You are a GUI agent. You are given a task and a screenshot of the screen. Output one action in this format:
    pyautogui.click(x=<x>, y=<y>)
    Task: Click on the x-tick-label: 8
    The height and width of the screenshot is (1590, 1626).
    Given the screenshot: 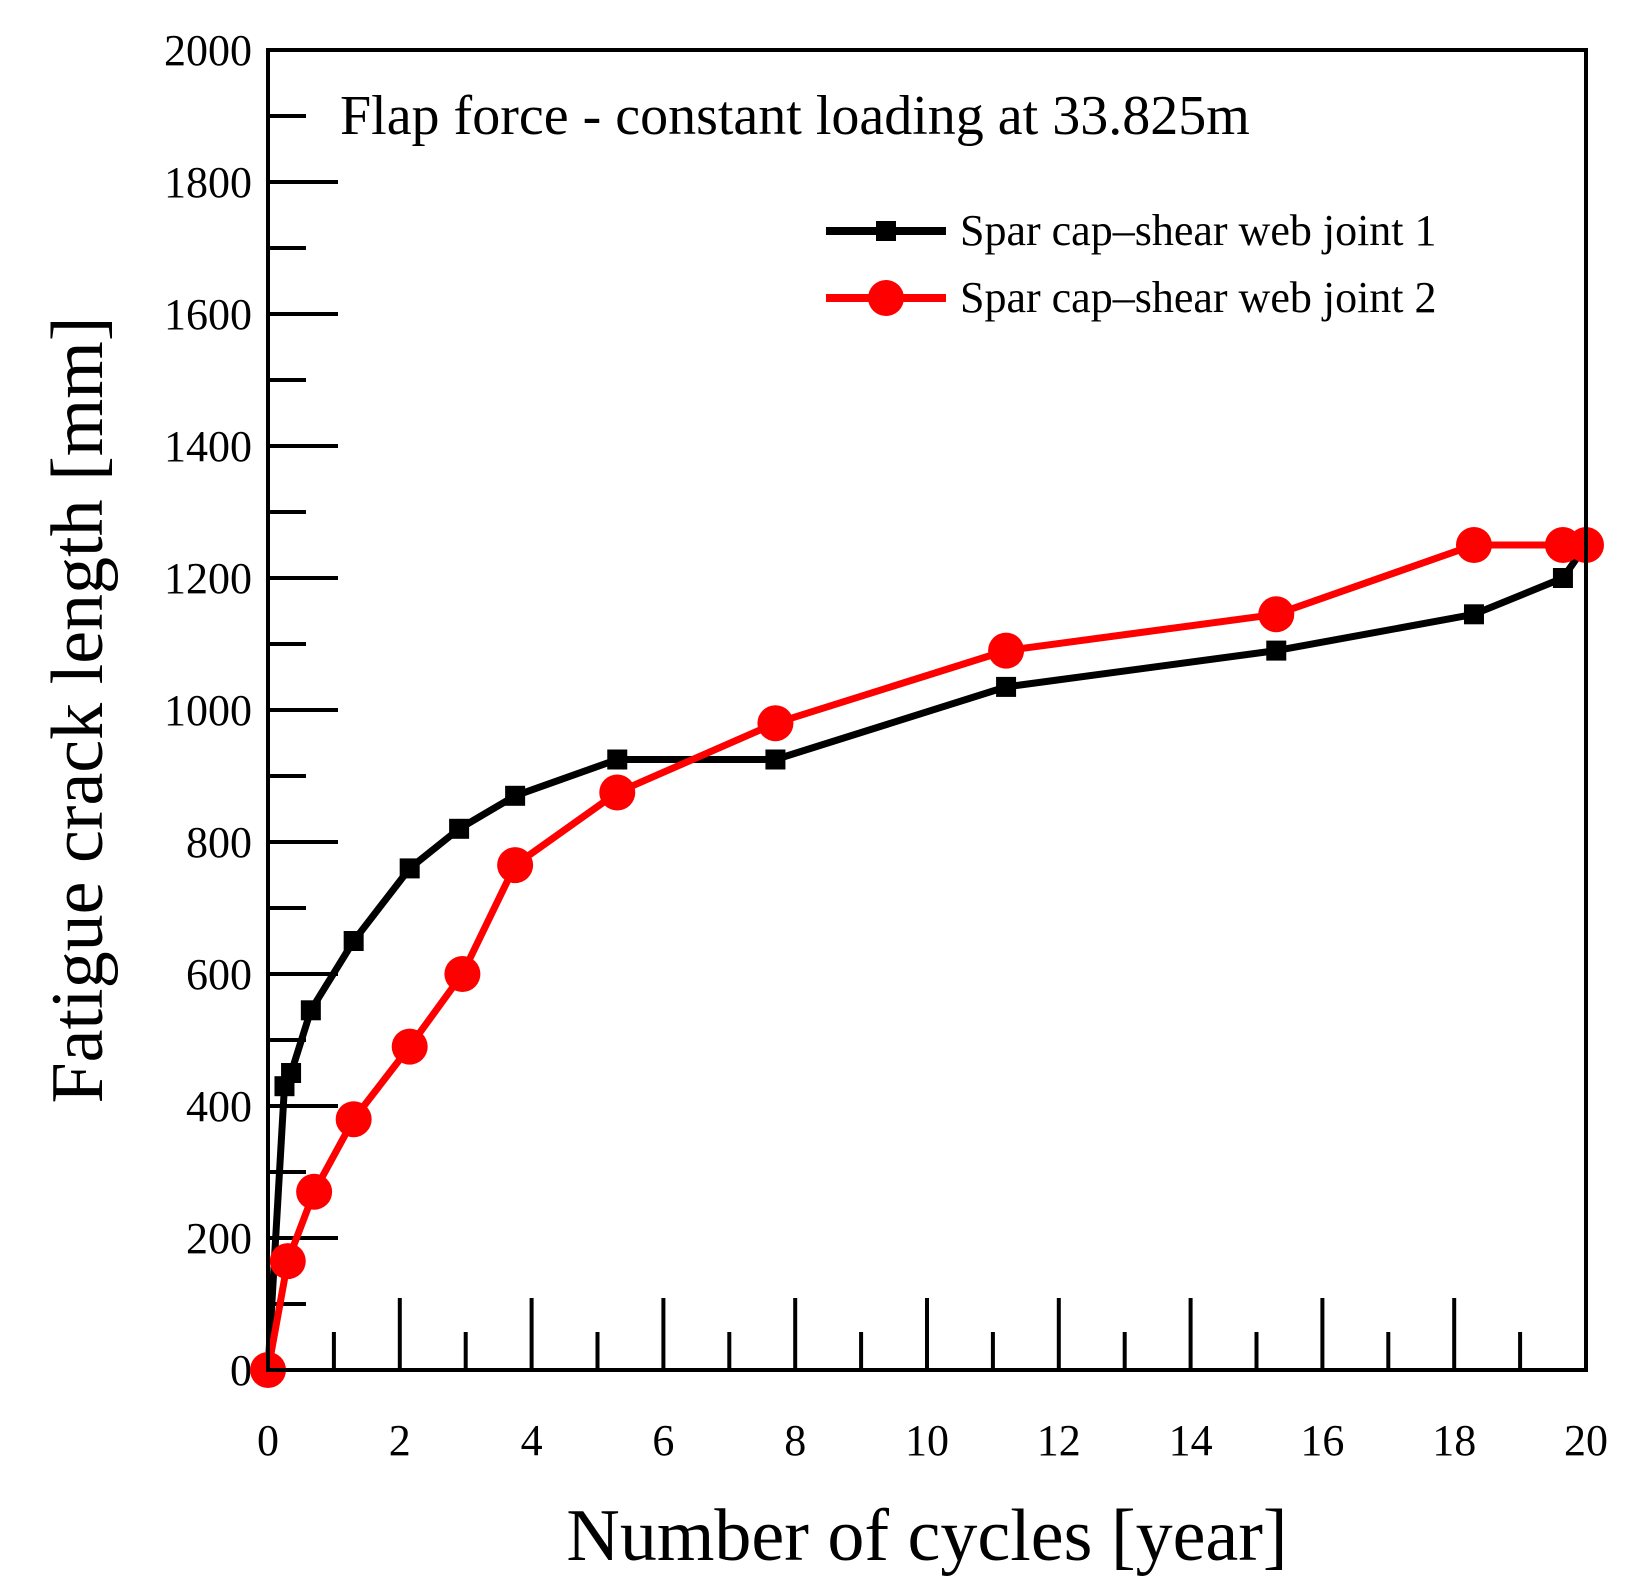 What is the action you would take?
    pyautogui.click(x=795, y=1440)
    